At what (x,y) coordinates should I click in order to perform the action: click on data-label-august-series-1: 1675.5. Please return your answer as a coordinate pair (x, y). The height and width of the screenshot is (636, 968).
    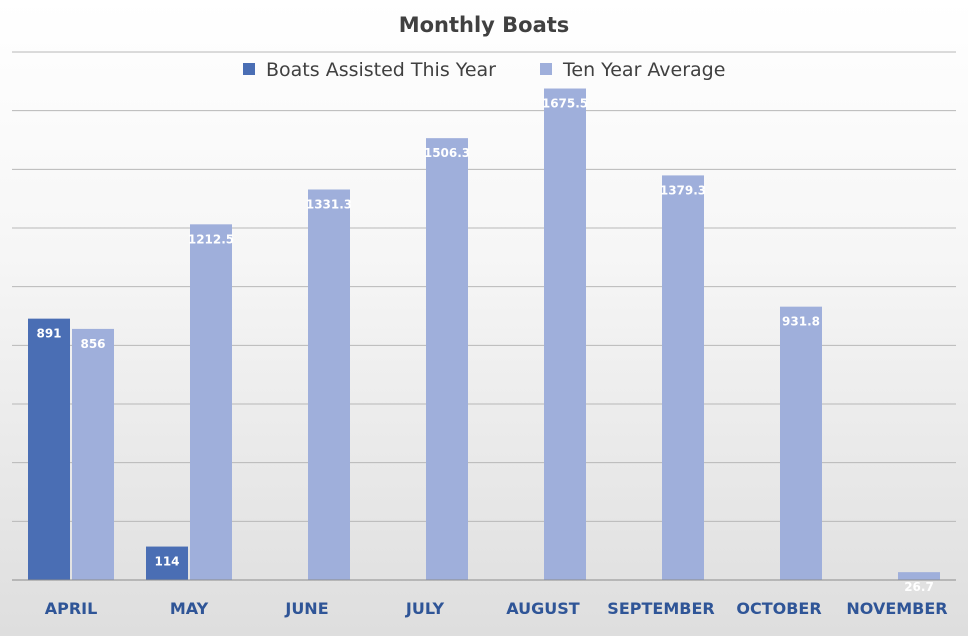
    Looking at the image, I should click on (565, 104).